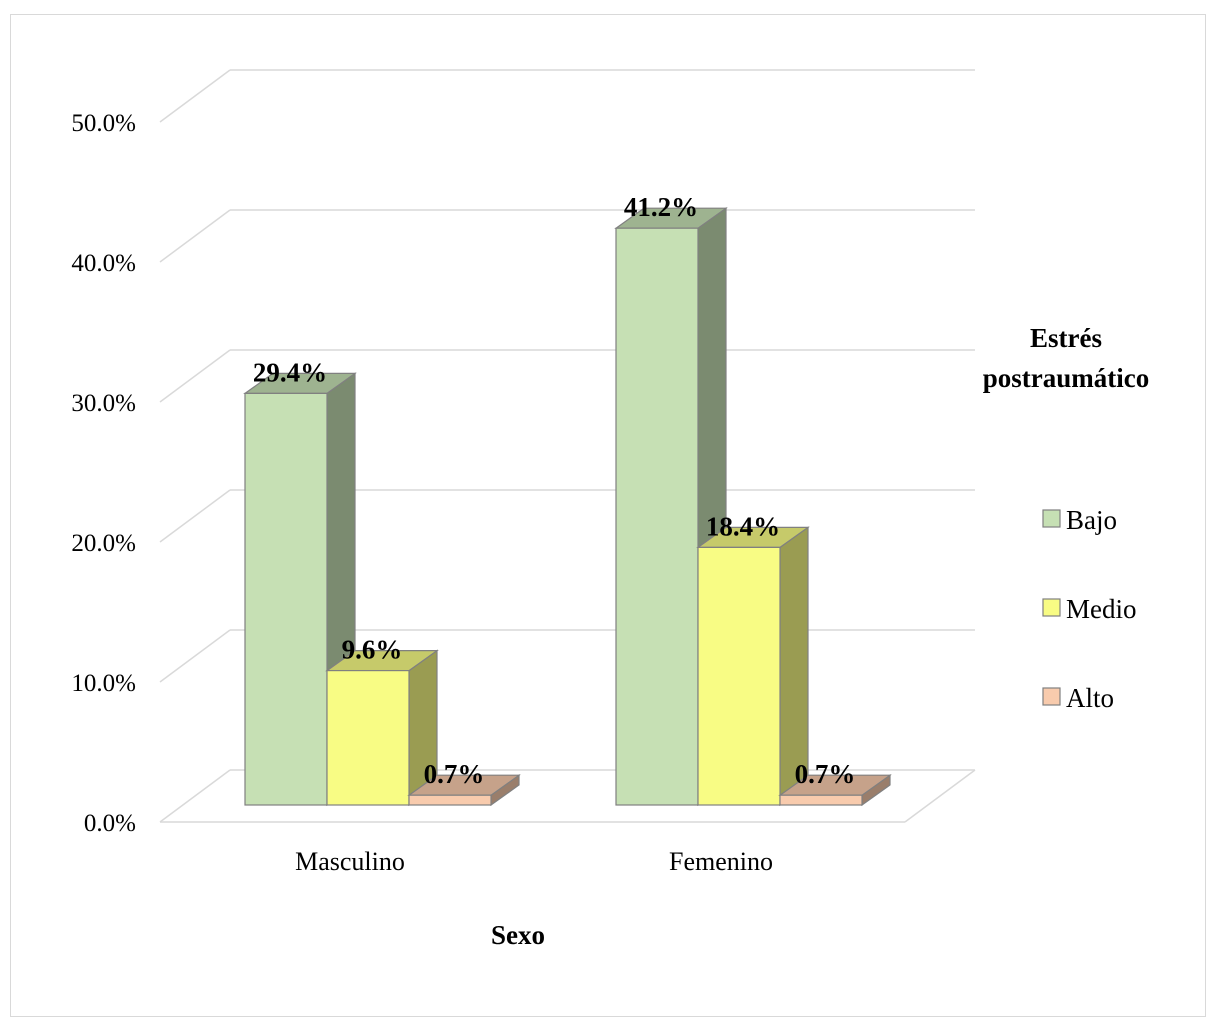 The width and height of the screenshot is (1208, 1019). What do you see at coordinates (103, 263) in the screenshot?
I see `y-tick-label: 40.0%` at bounding box center [103, 263].